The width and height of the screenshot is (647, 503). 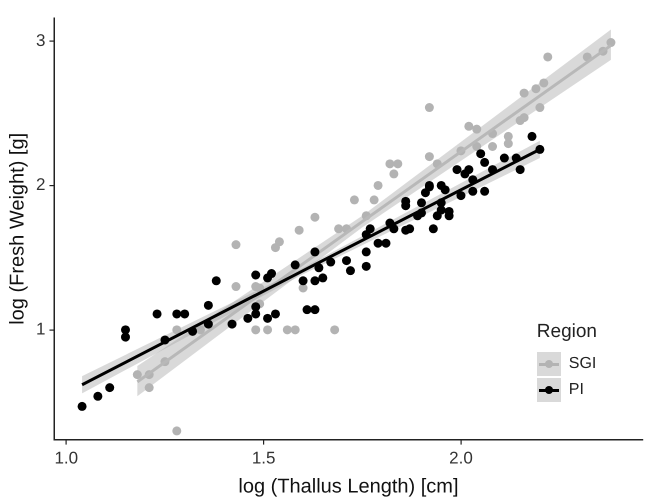 What do you see at coordinates (41, 40) in the screenshot?
I see `y-tick-label: 3` at bounding box center [41, 40].